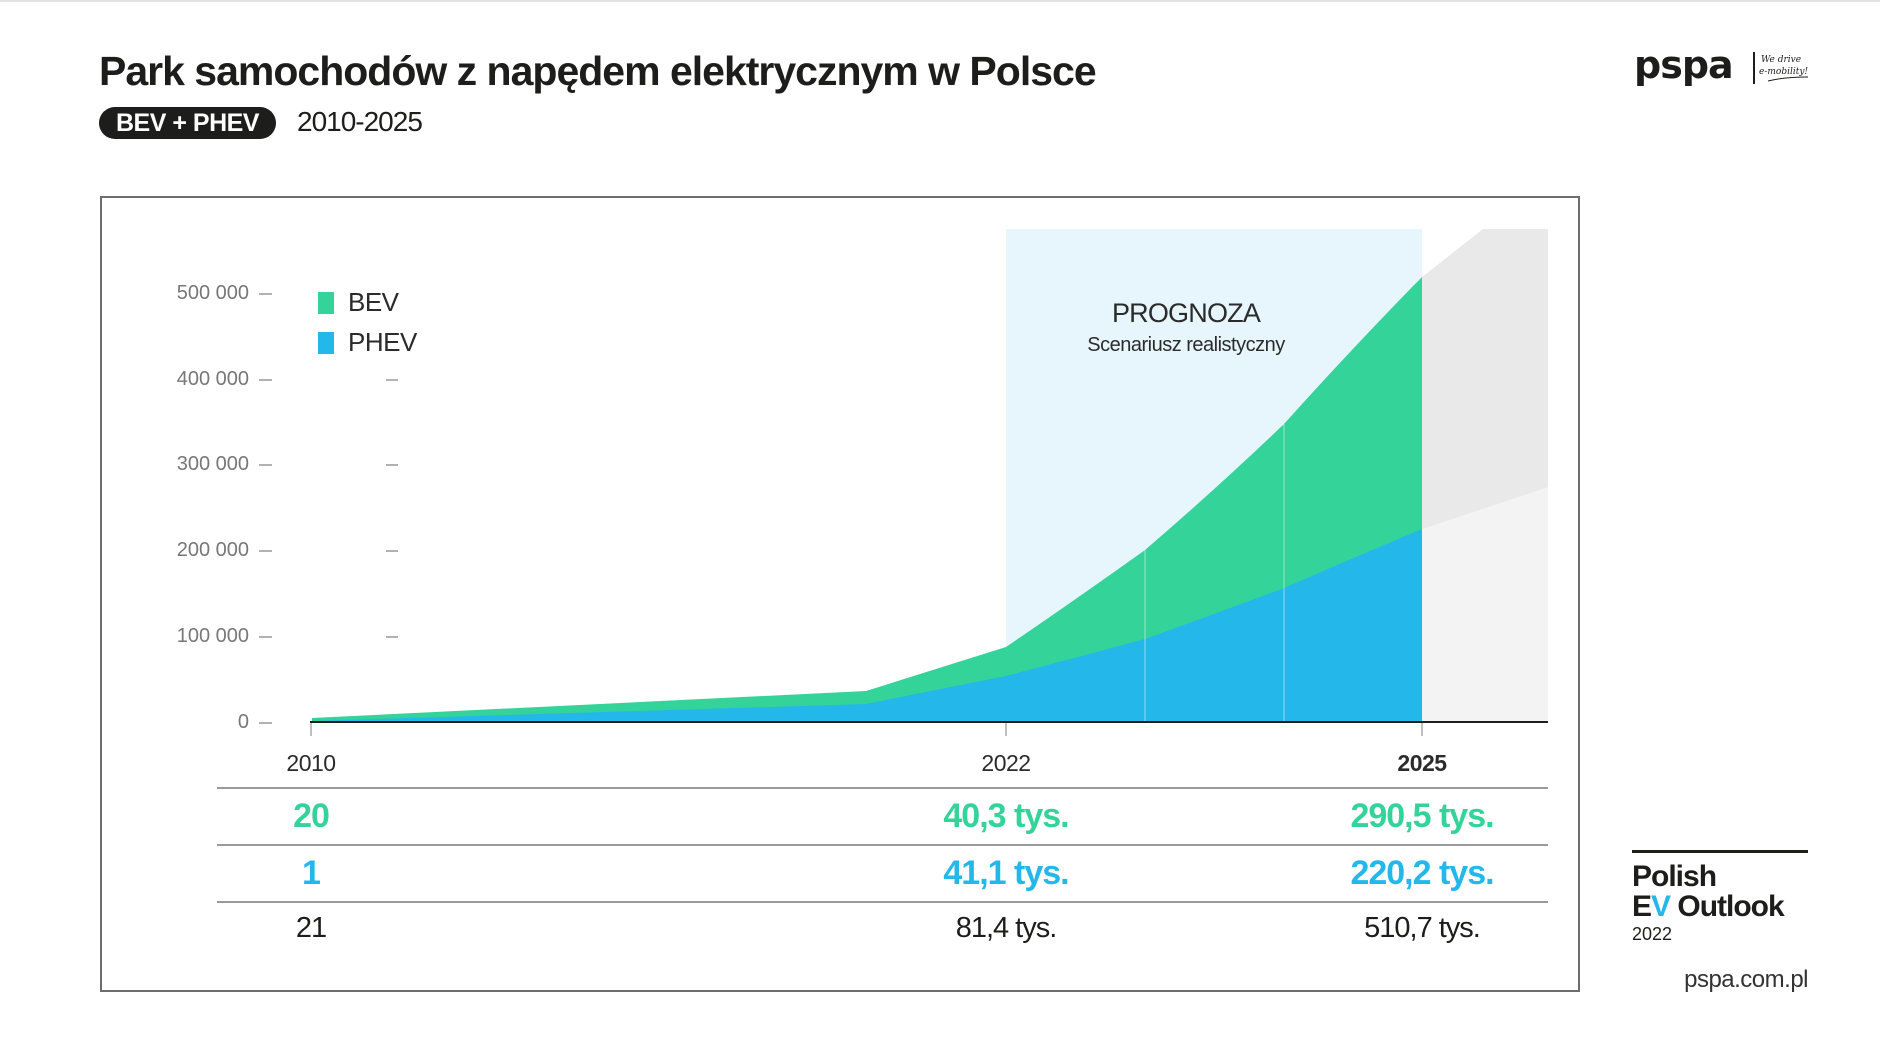  What do you see at coordinates (1674, 876) in the screenshot?
I see `brand-line1: Polish` at bounding box center [1674, 876].